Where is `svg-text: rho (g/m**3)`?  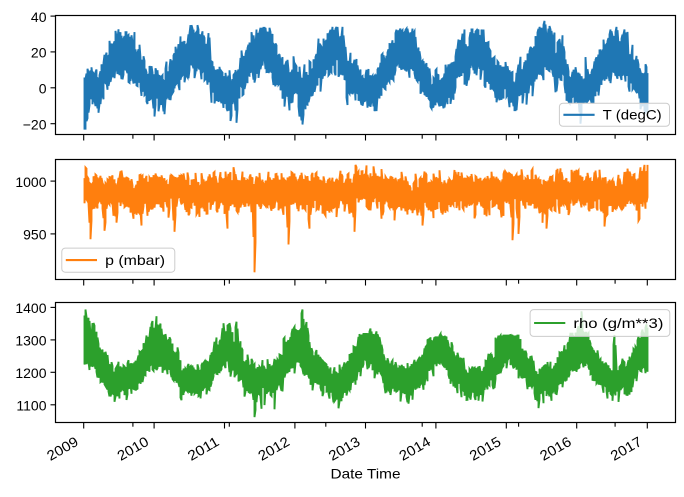 svg-text: rho (g/m**3) is located at coordinates (618, 323).